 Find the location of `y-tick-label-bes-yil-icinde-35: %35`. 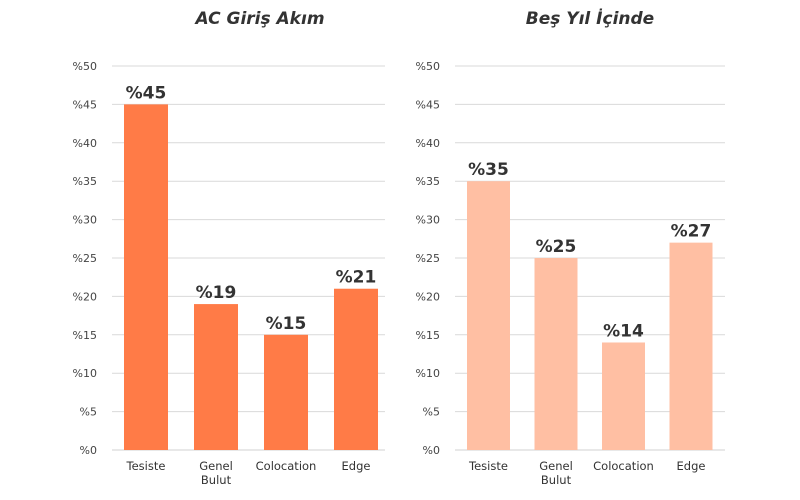

y-tick-label-bes-yil-icinde-35: %35 is located at coordinates (428, 181).